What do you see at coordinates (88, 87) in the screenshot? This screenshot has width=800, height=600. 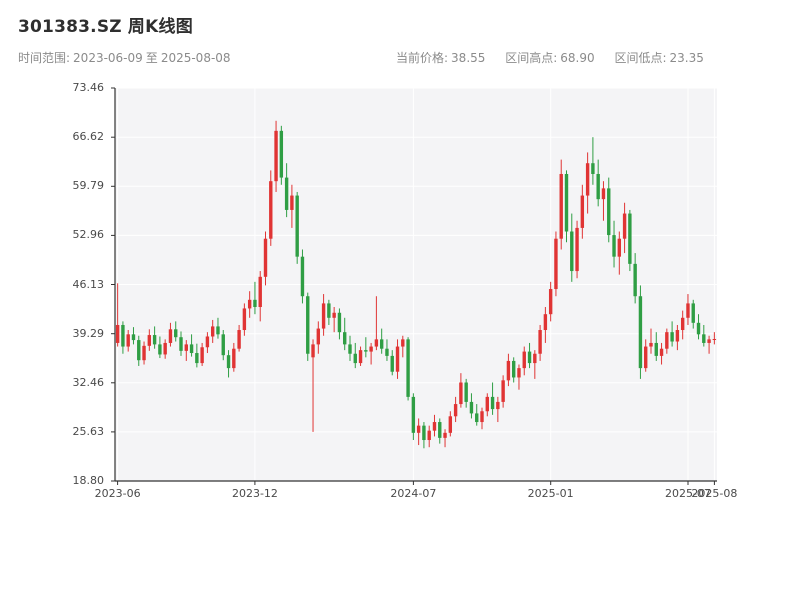 I see `y-axis-tick-label: 73.46` at bounding box center [88, 87].